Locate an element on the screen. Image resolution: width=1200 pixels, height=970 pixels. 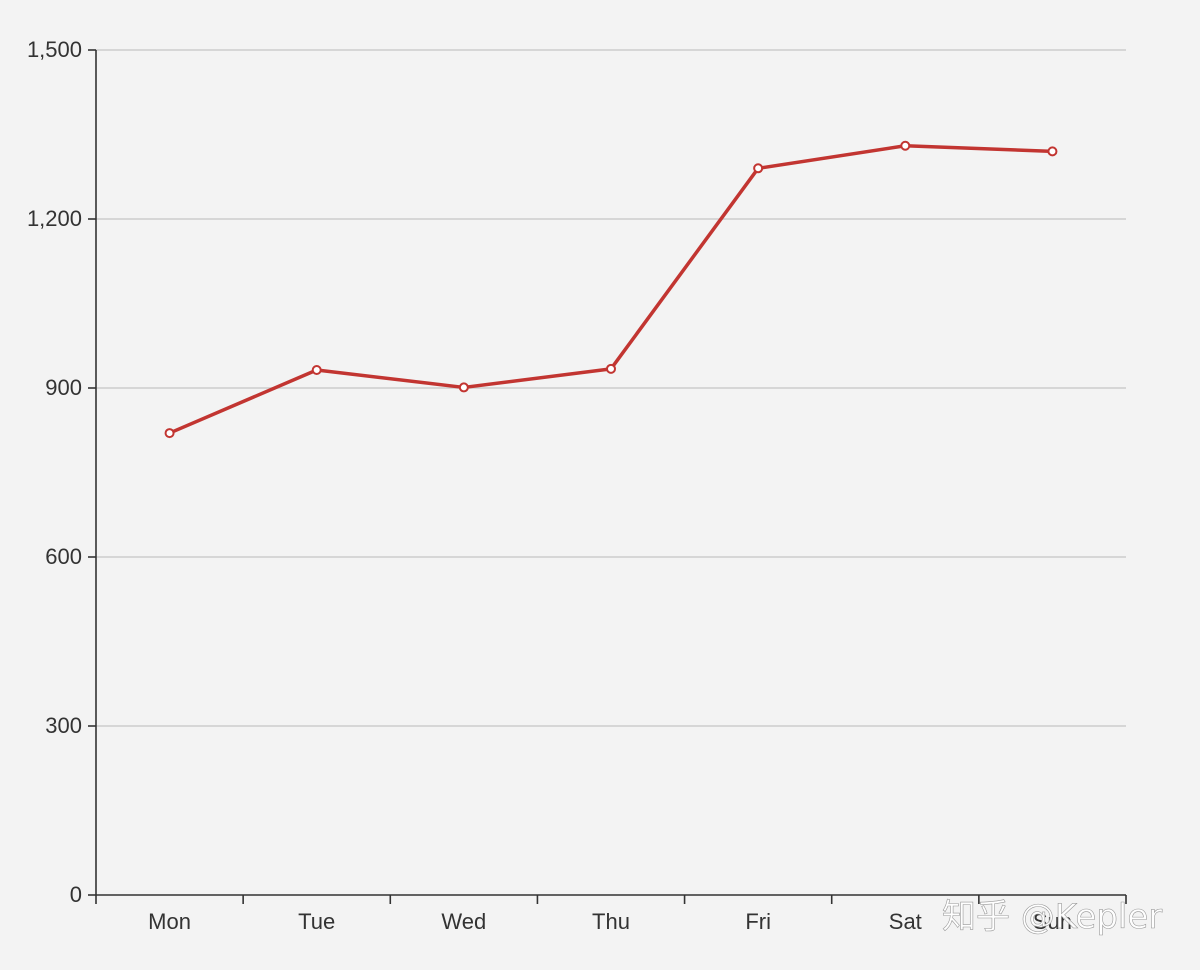
x-axis-ticks: Mon Tue Wed Thu Fri Sat Sun is located at coordinates (611, 914).